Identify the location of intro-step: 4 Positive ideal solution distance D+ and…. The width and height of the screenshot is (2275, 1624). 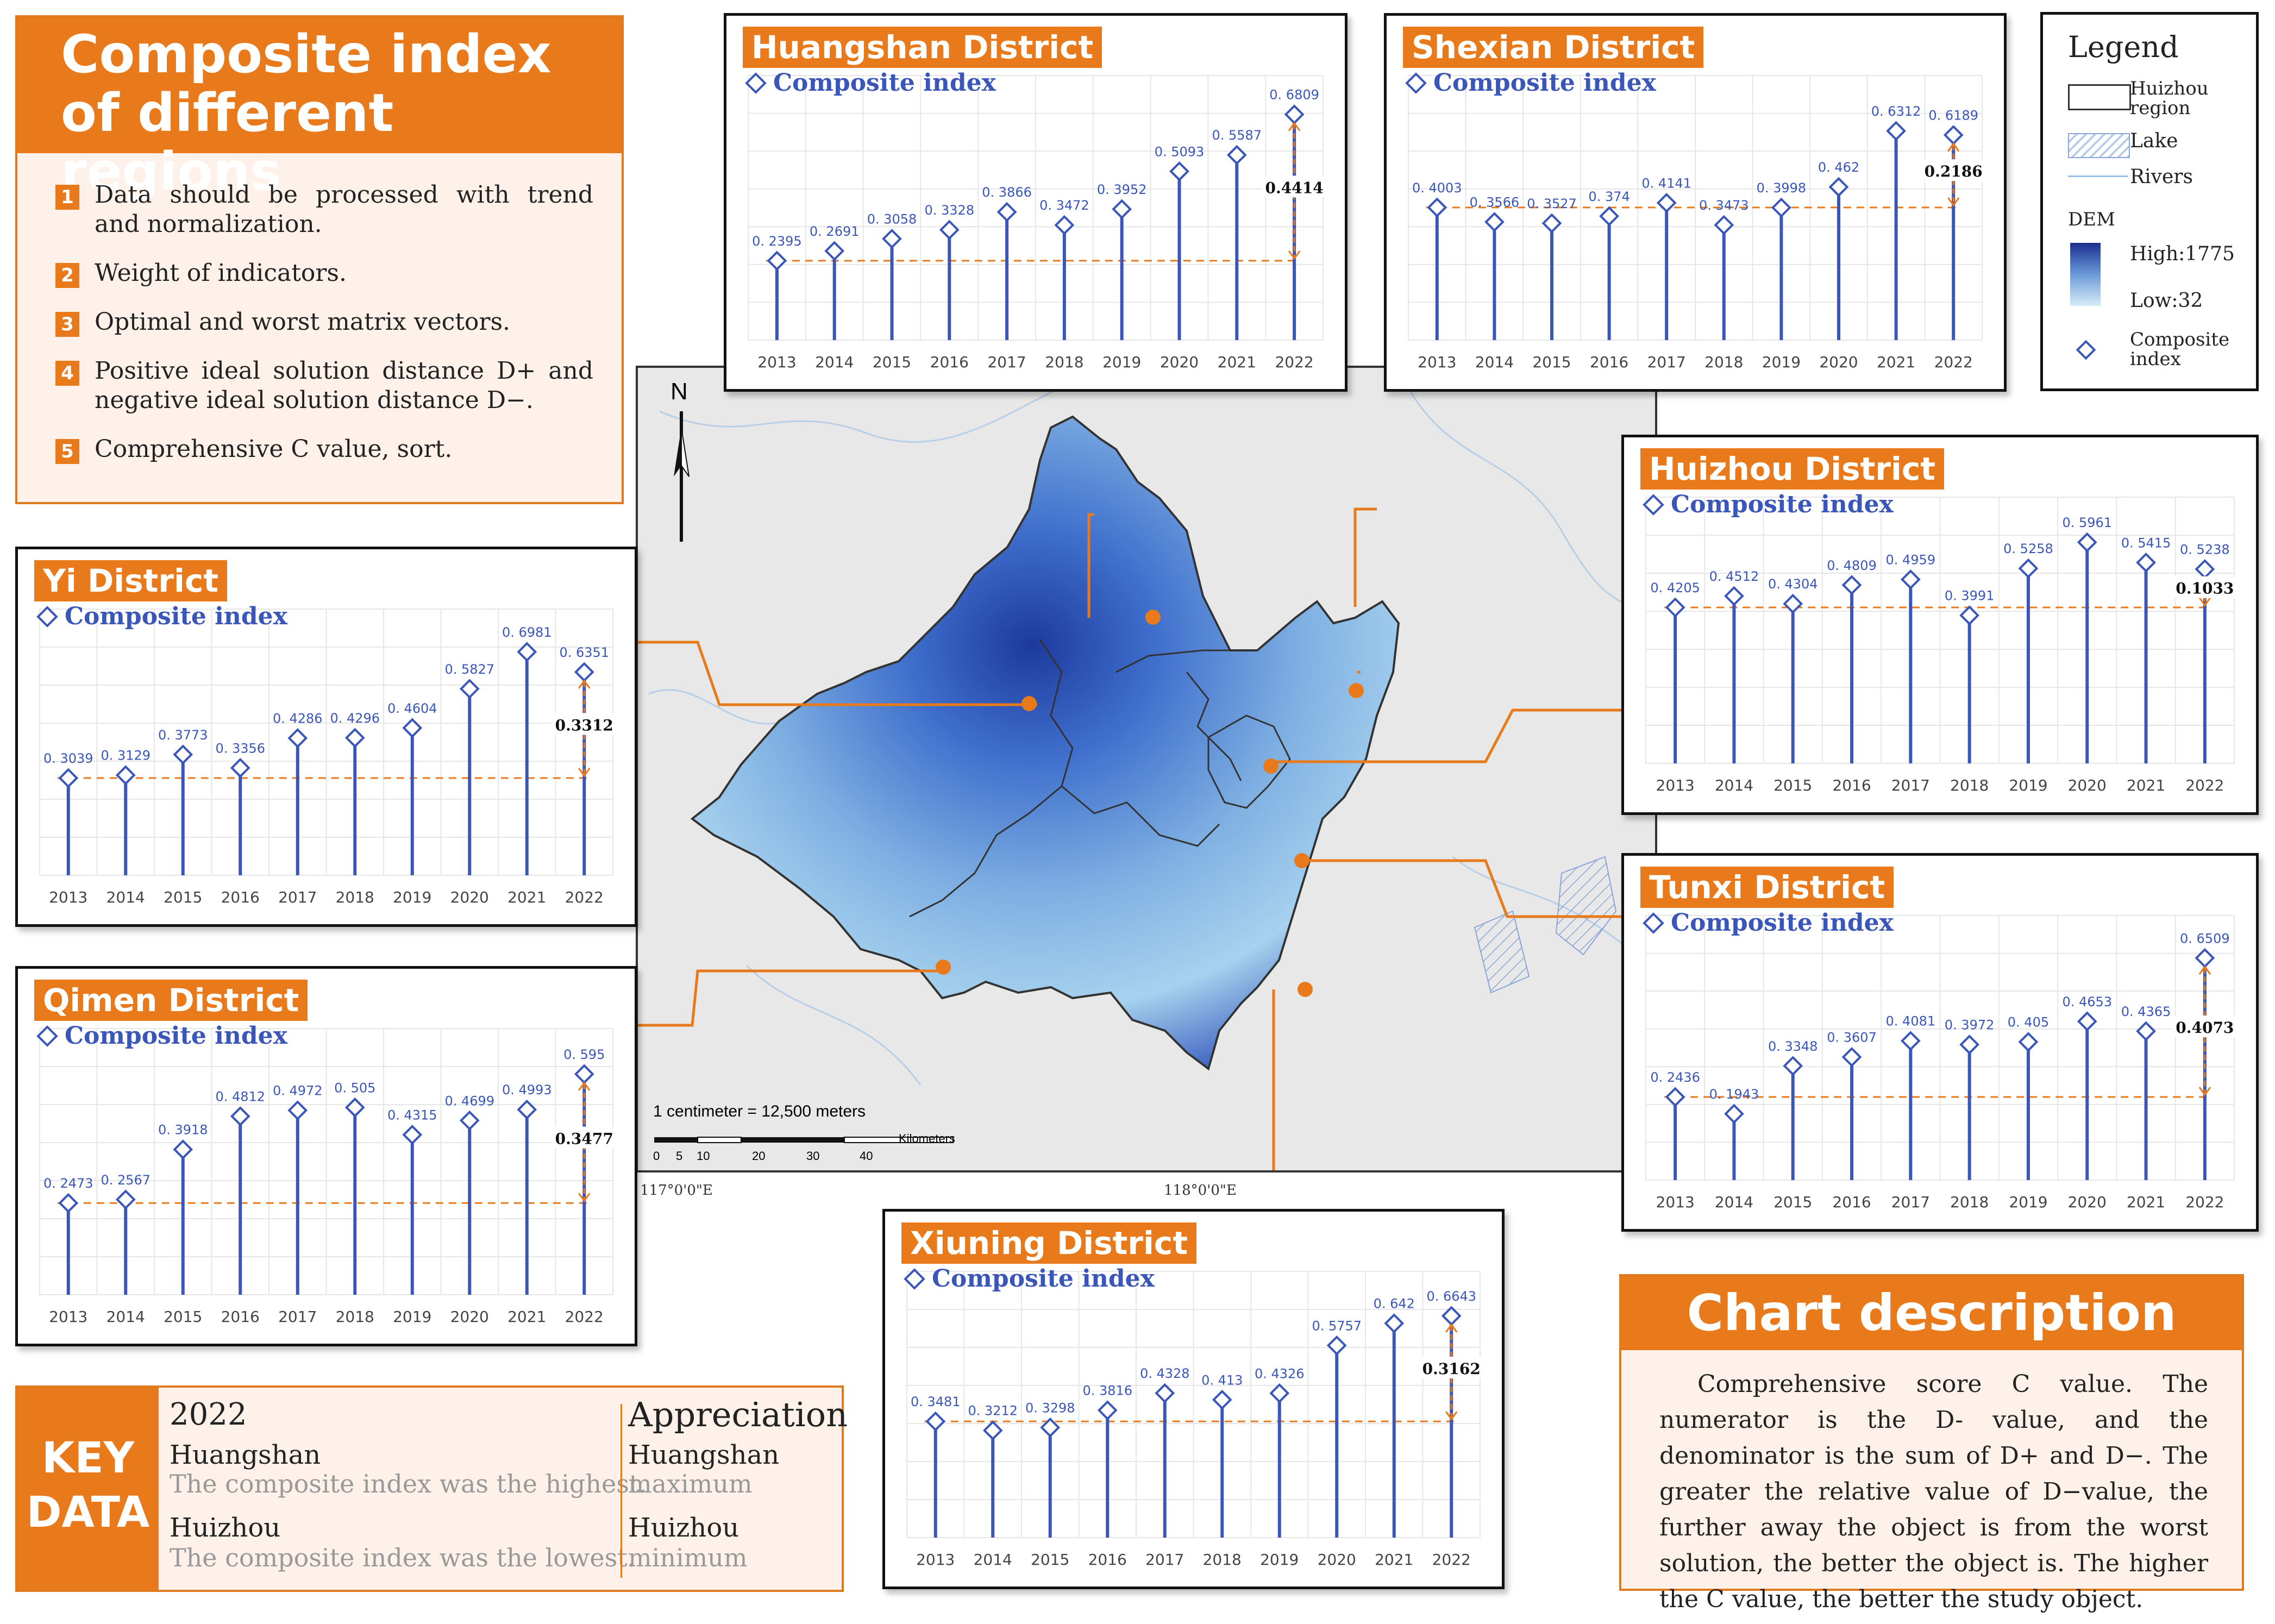
(324, 385).